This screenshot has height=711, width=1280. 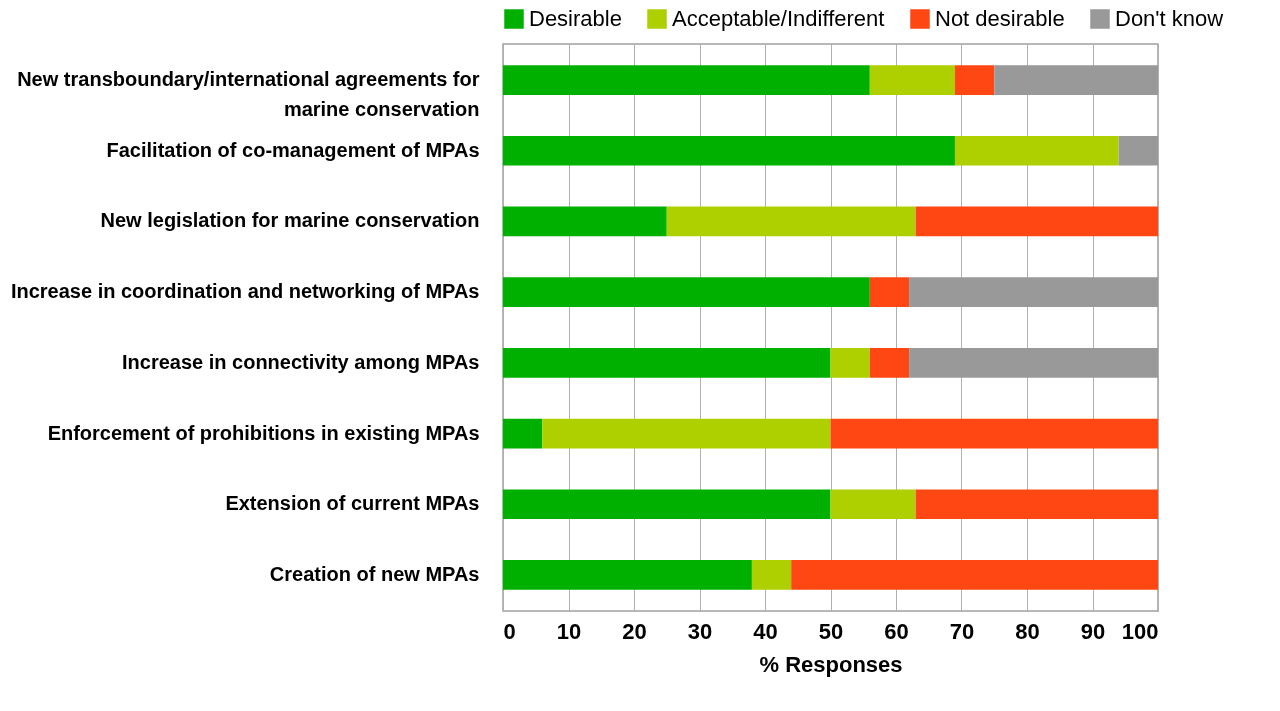 What do you see at coordinates (634, 631) in the screenshot?
I see `x-tick-label: 20` at bounding box center [634, 631].